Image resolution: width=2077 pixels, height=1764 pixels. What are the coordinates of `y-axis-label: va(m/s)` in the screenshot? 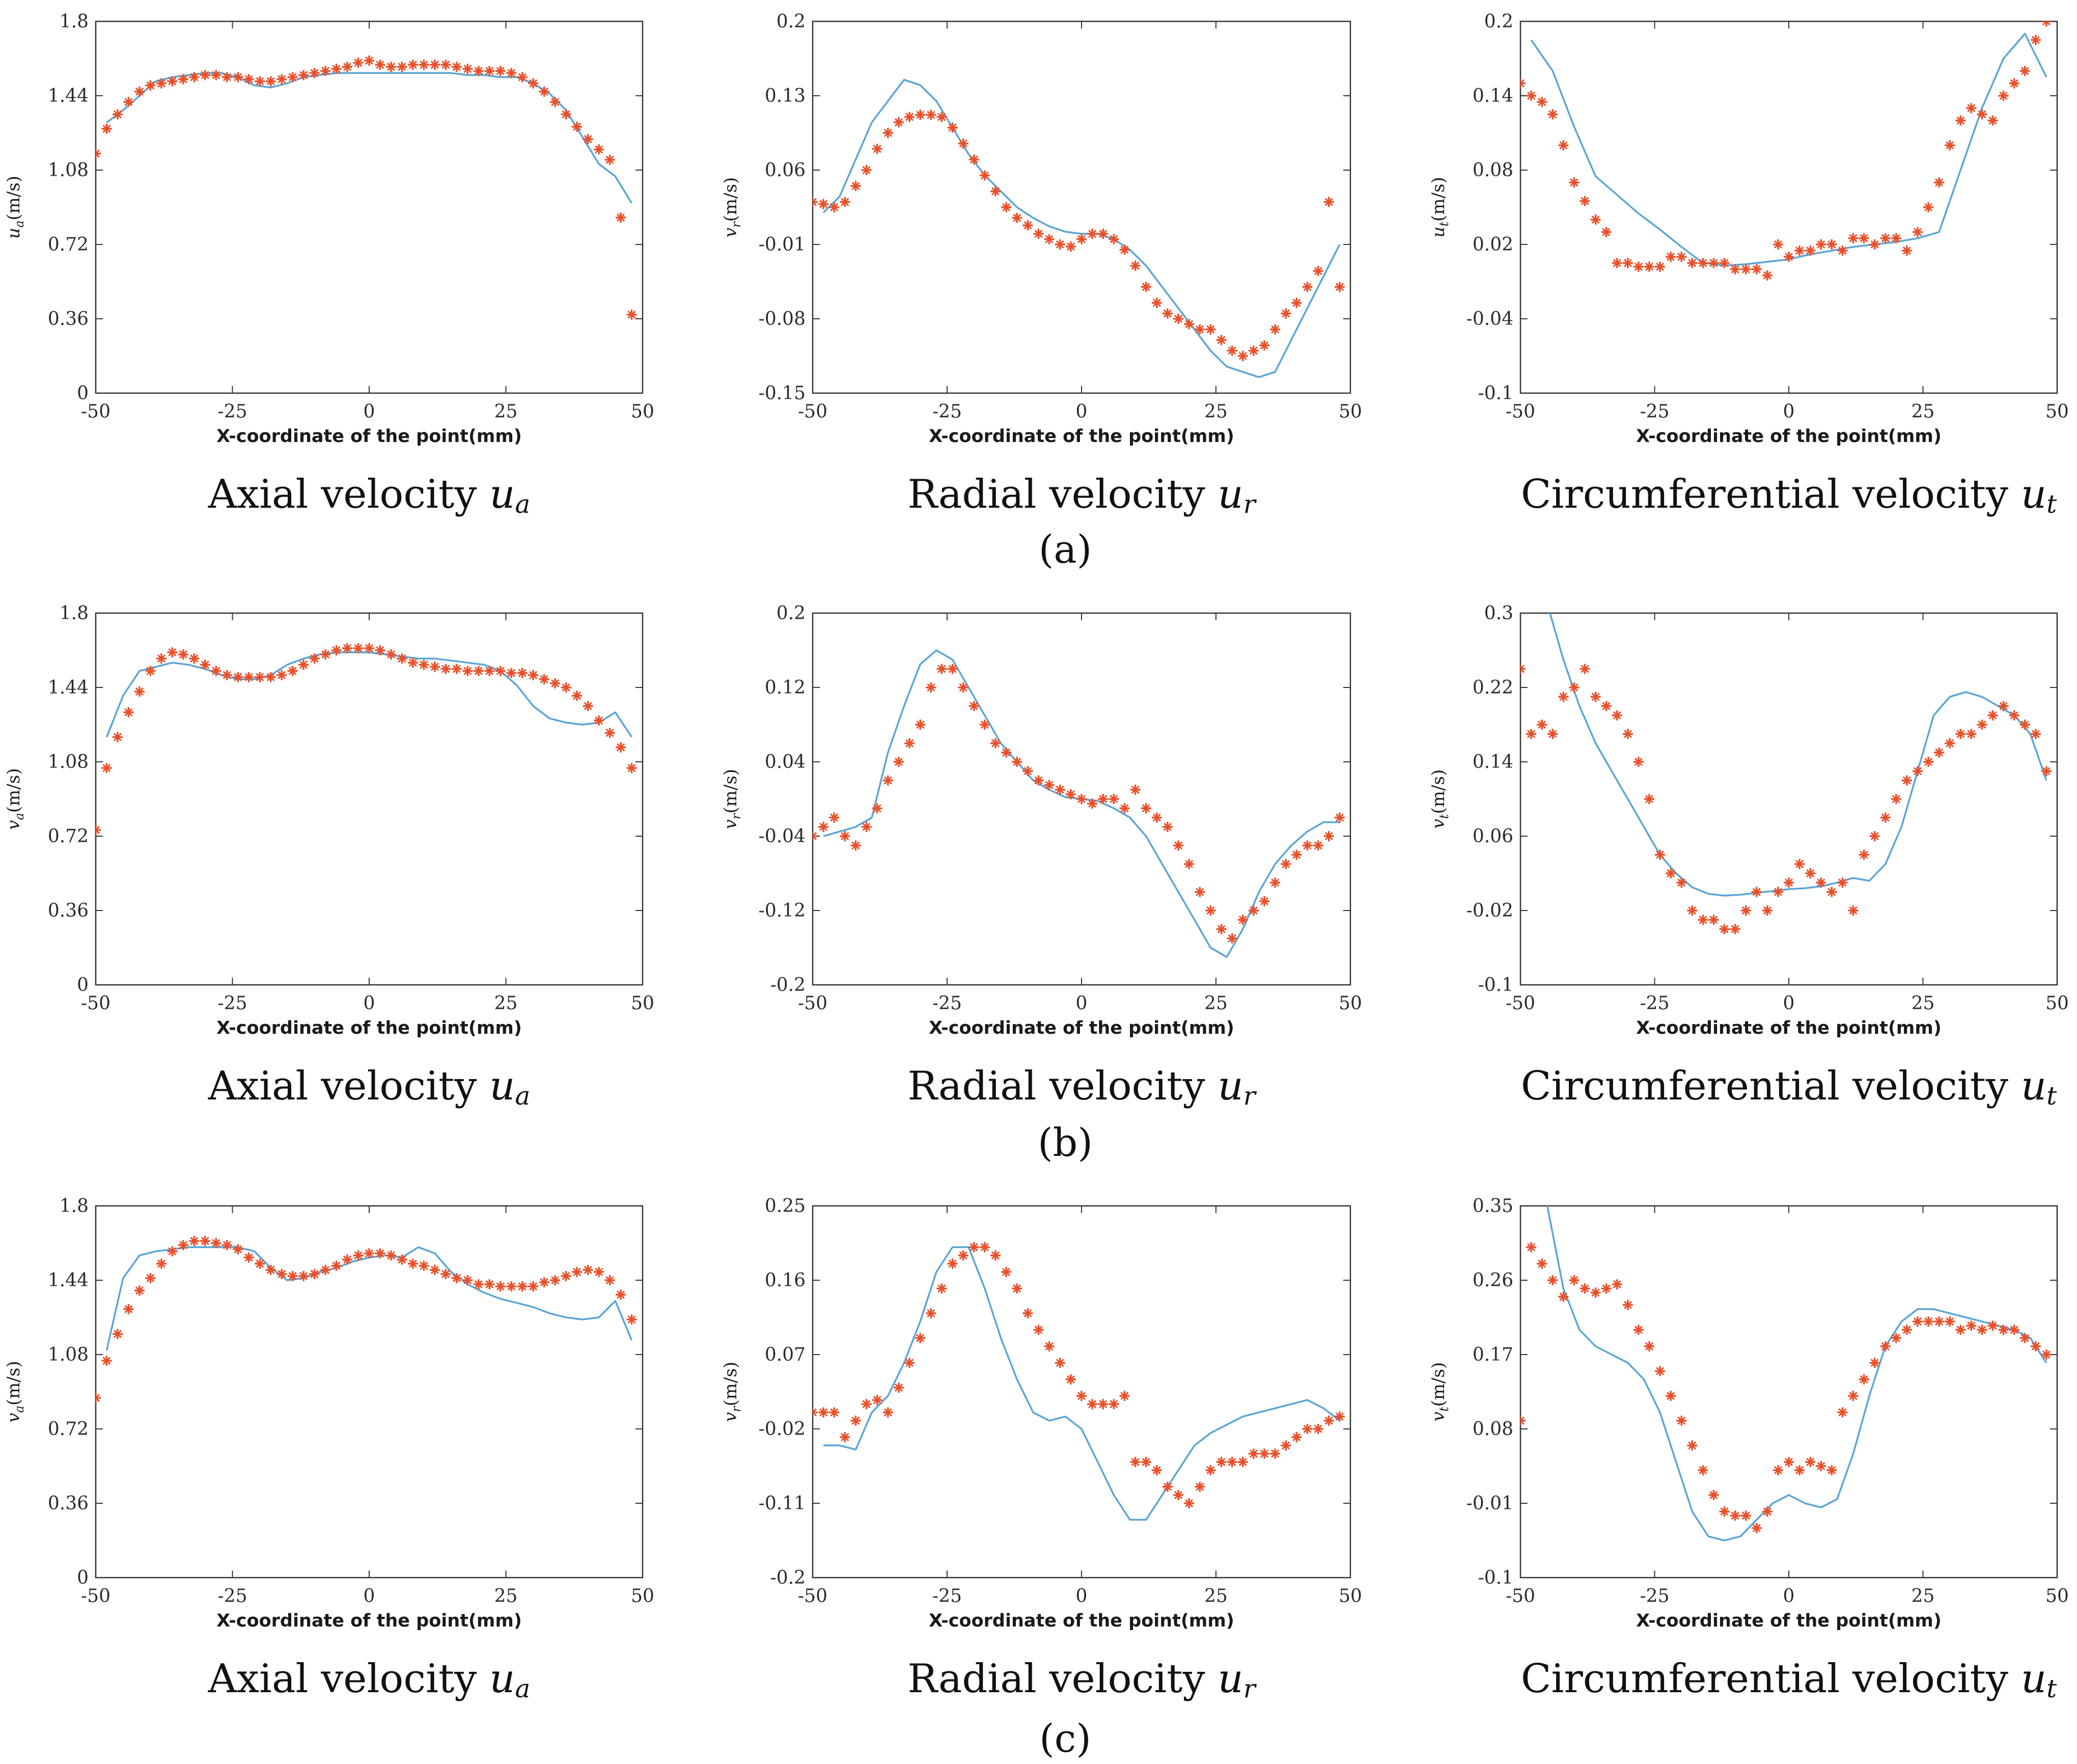 It's located at (15, 799).